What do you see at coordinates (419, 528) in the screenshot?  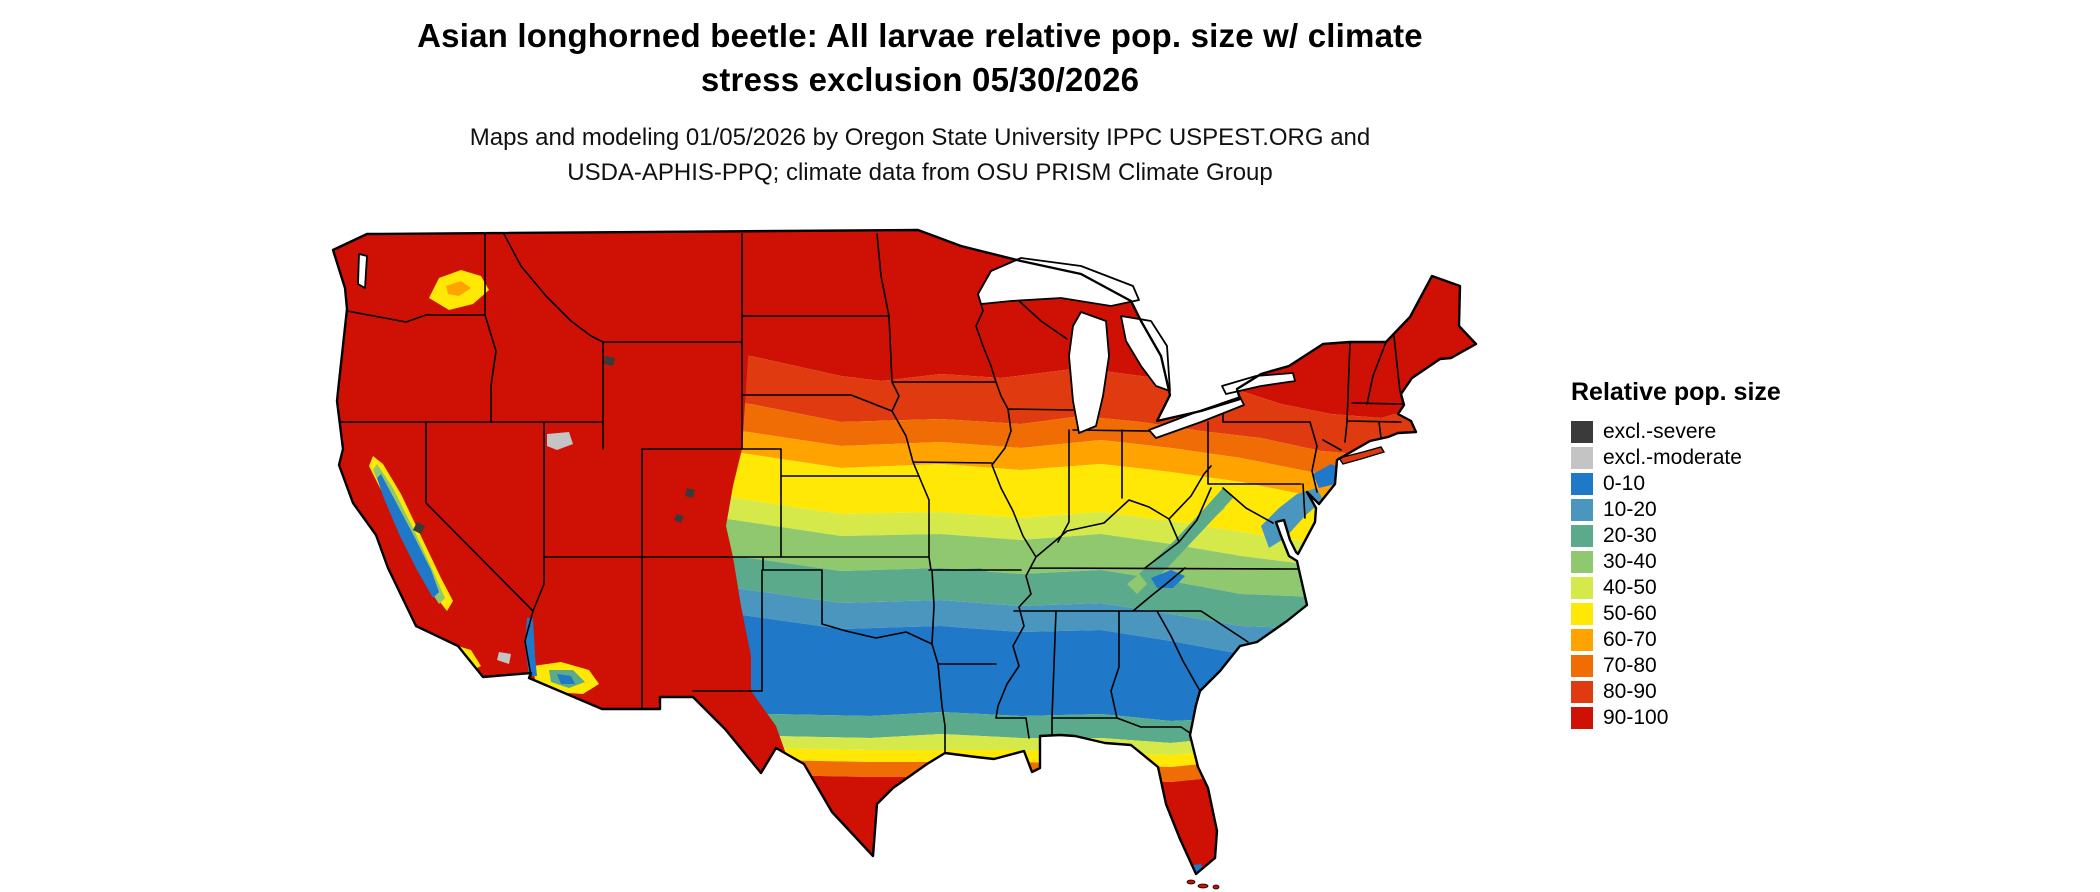 I see `sierra-severe-dot` at bounding box center [419, 528].